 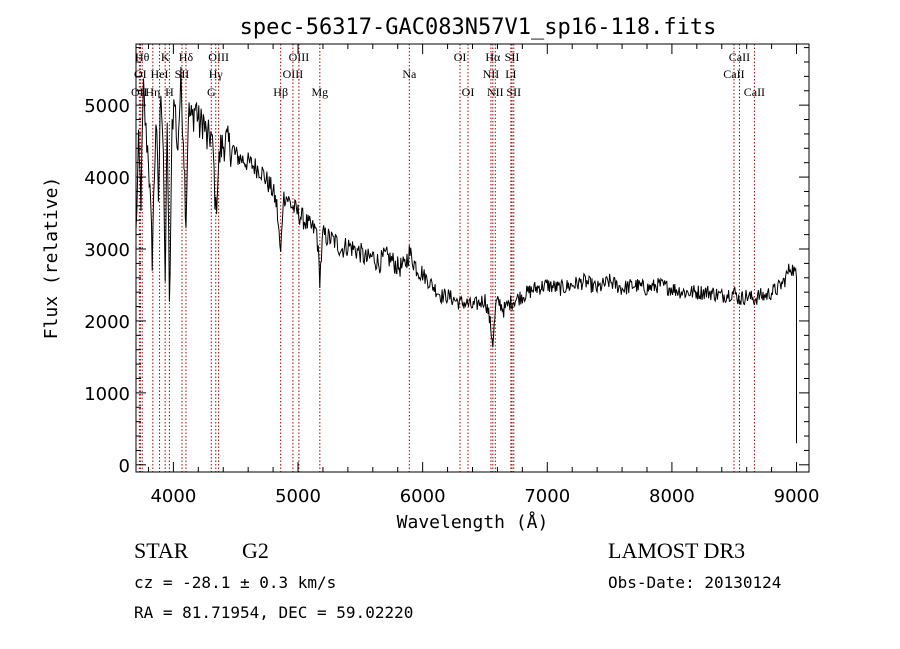 What do you see at coordinates (107, 250) in the screenshot?
I see `y-tick-label: 3000` at bounding box center [107, 250].